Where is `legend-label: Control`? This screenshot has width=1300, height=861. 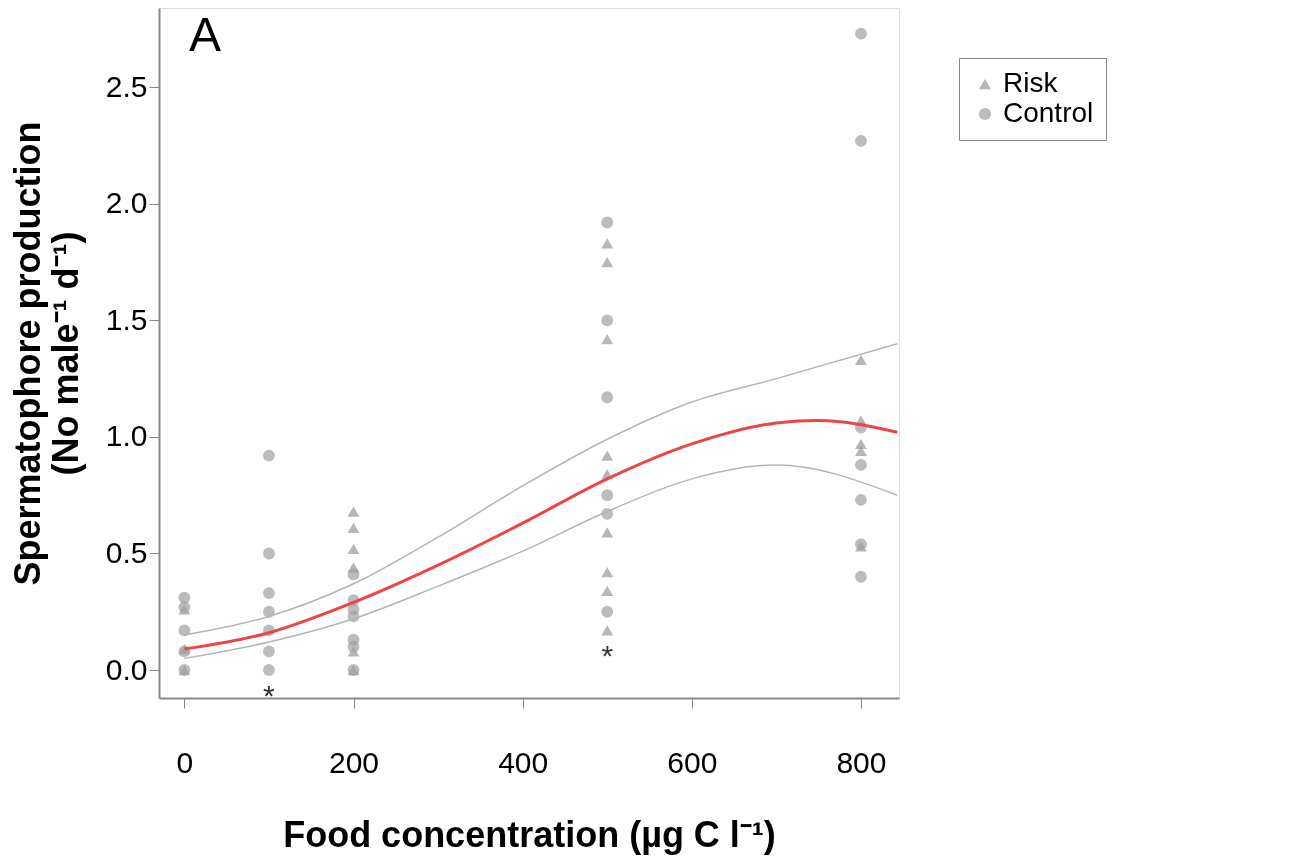
legend-label: Control is located at coordinates (1048, 112).